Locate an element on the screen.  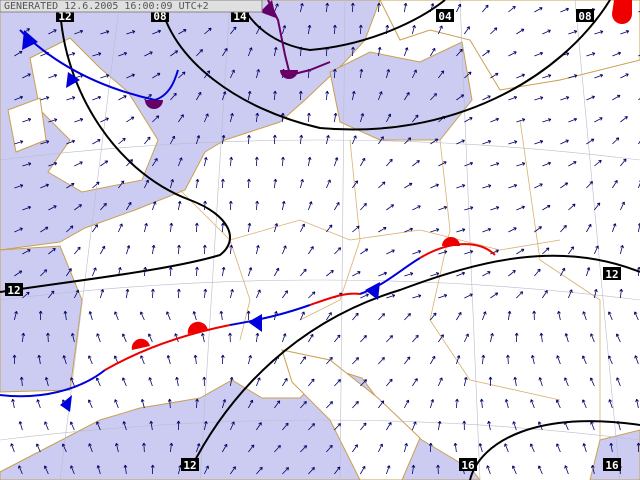
cold-front is located at coordinates (270, 315).